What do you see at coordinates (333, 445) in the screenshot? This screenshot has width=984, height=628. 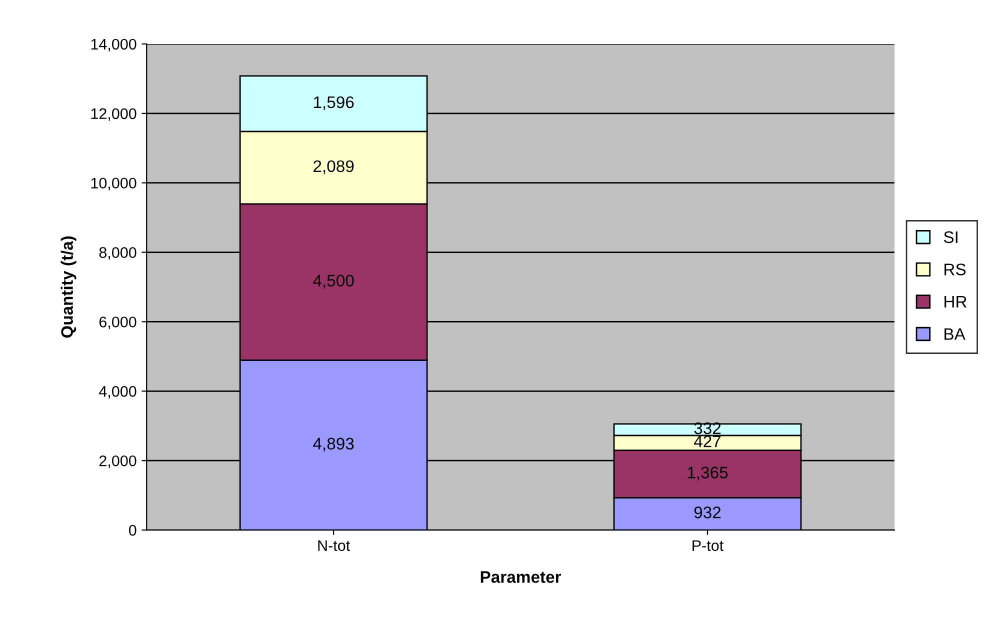 I see `data-label: 4,893` at bounding box center [333, 445].